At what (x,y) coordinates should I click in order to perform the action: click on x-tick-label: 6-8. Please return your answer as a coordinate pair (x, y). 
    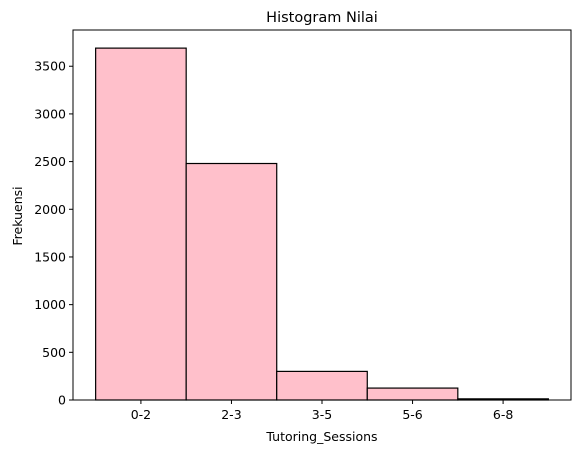
    Looking at the image, I should click on (503, 414).